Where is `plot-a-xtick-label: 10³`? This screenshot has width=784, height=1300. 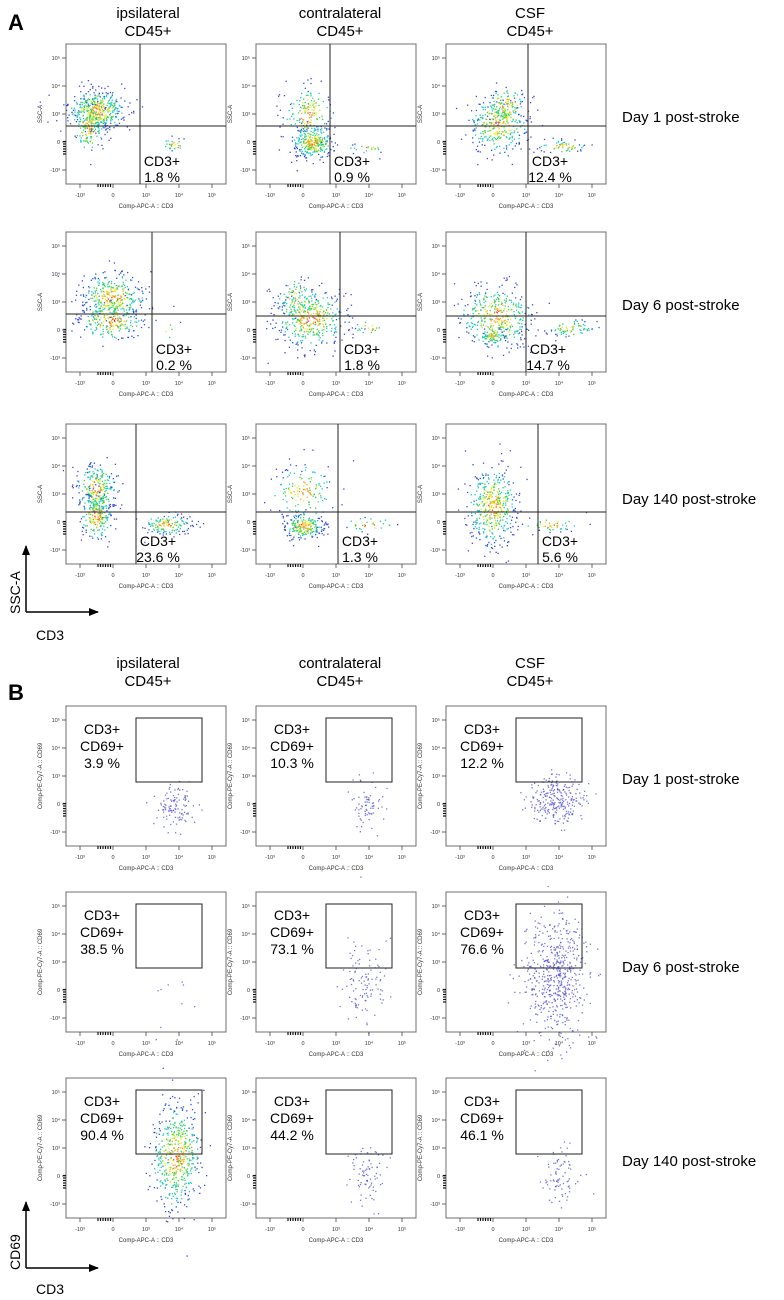
plot-a-xtick-label: 10³ is located at coordinates (526, 384).